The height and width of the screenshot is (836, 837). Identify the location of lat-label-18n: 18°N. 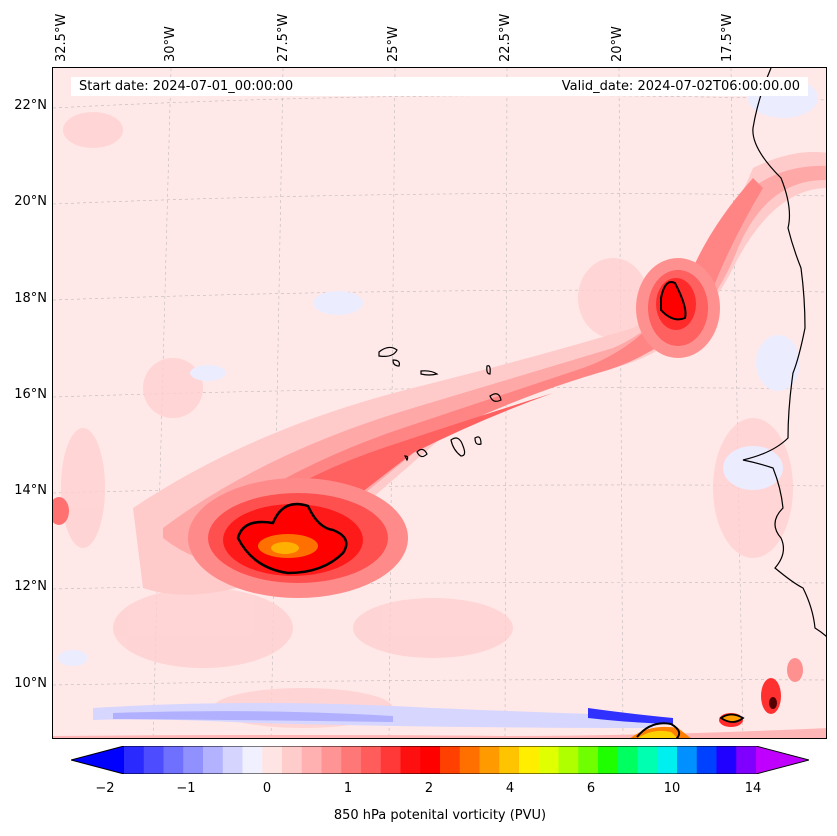
(30, 298).